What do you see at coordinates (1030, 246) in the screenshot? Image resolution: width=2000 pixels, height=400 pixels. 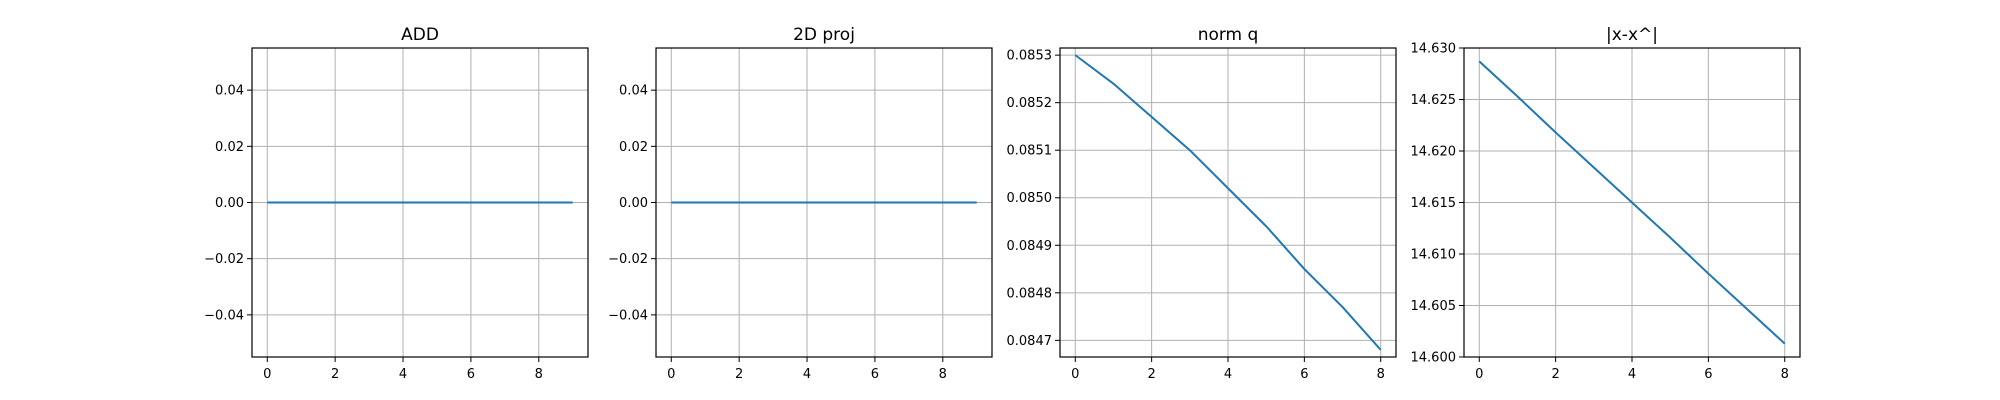 I see `y-tick-label: 0.0849` at bounding box center [1030, 246].